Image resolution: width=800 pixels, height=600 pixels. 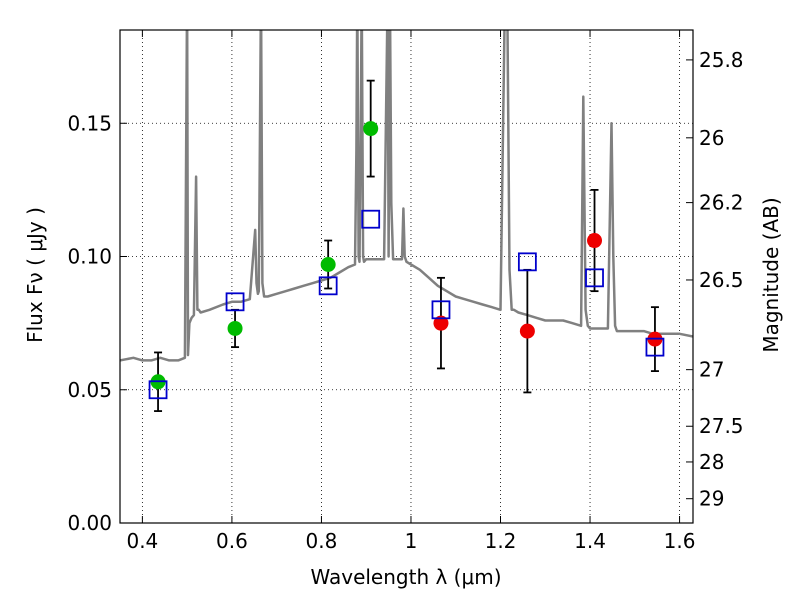 What do you see at coordinates (721, 60) in the screenshot?
I see `y2-tick-label: 25.8` at bounding box center [721, 60].